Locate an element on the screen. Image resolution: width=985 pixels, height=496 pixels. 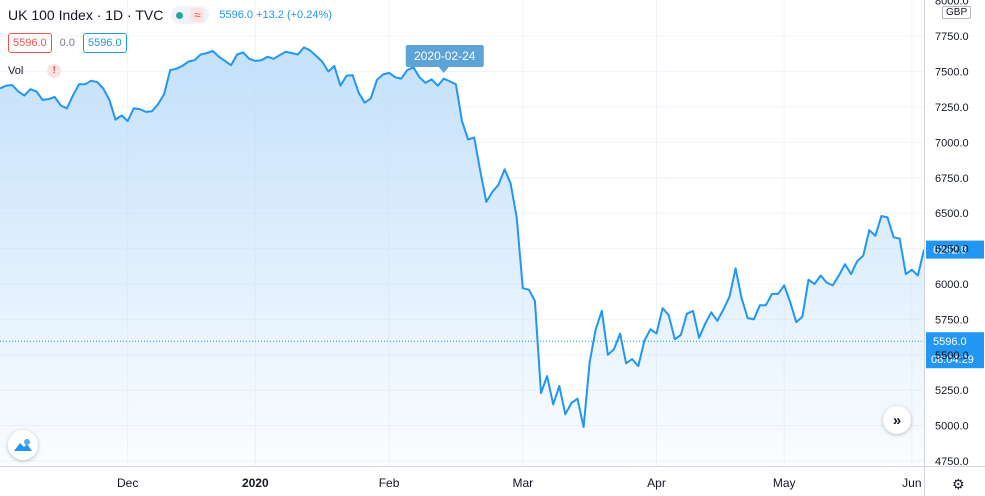
y-tick-label: 7250.0 is located at coordinates (952, 108).